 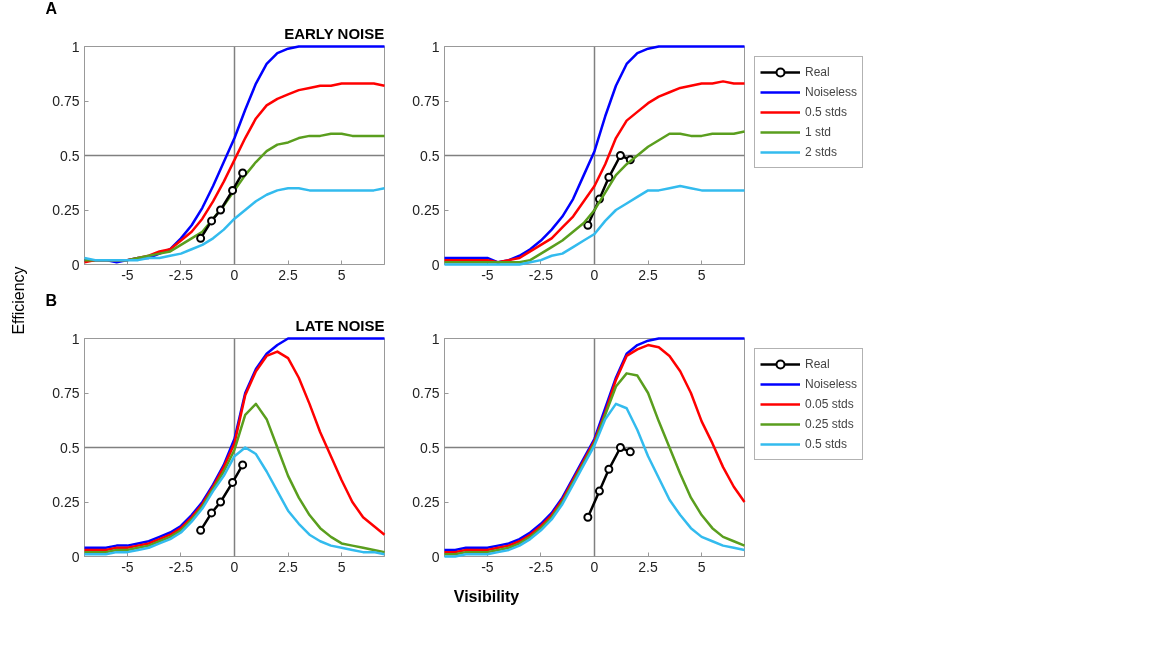 I want to click on chart-title: LATE NOISE, so click(x=340, y=325).